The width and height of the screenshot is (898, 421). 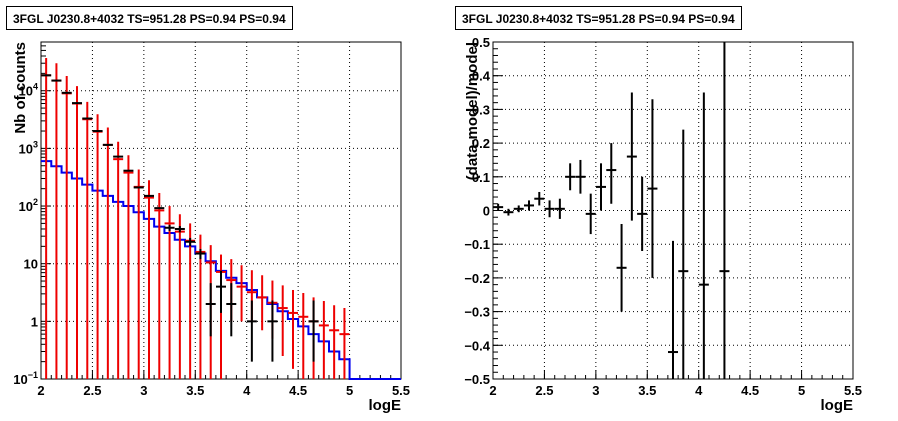 I want to click on y-tick-label: −0.4, so click(x=477, y=345).